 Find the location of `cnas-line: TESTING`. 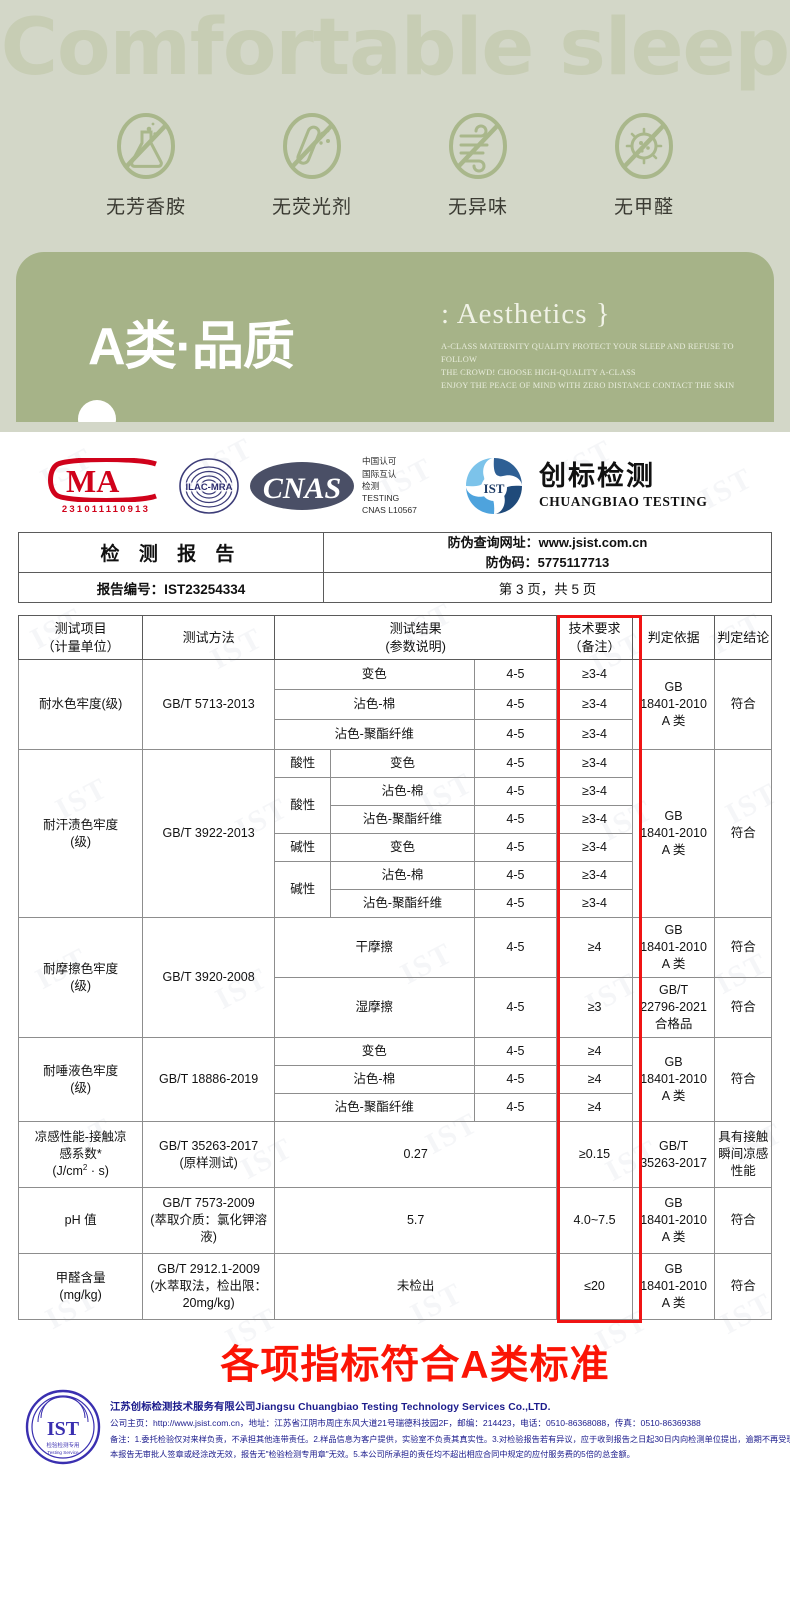

cnas-line: TESTING is located at coordinates (381, 498).